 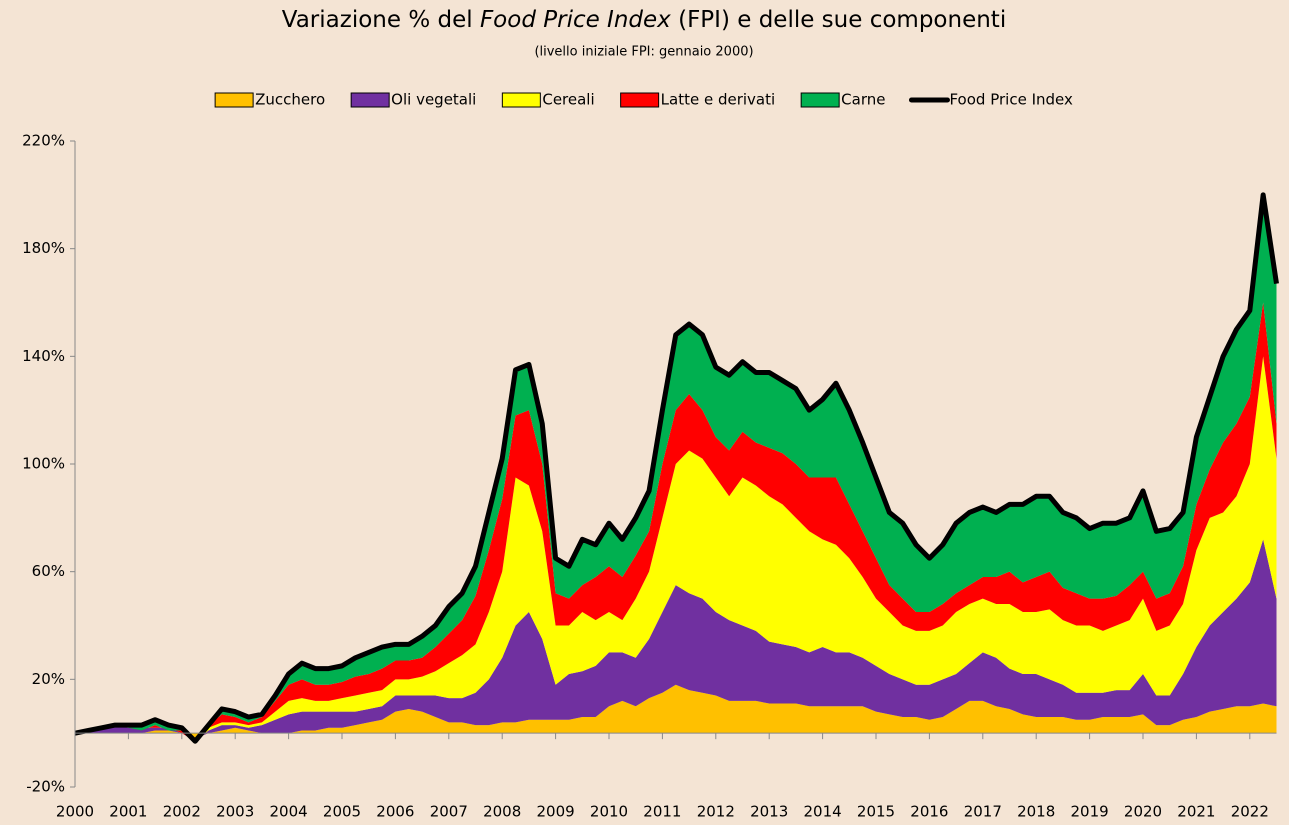 What do you see at coordinates (1250, 812) in the screenshot?
I see `x-tick-label: 2022` at bounding box center [1250, 812].